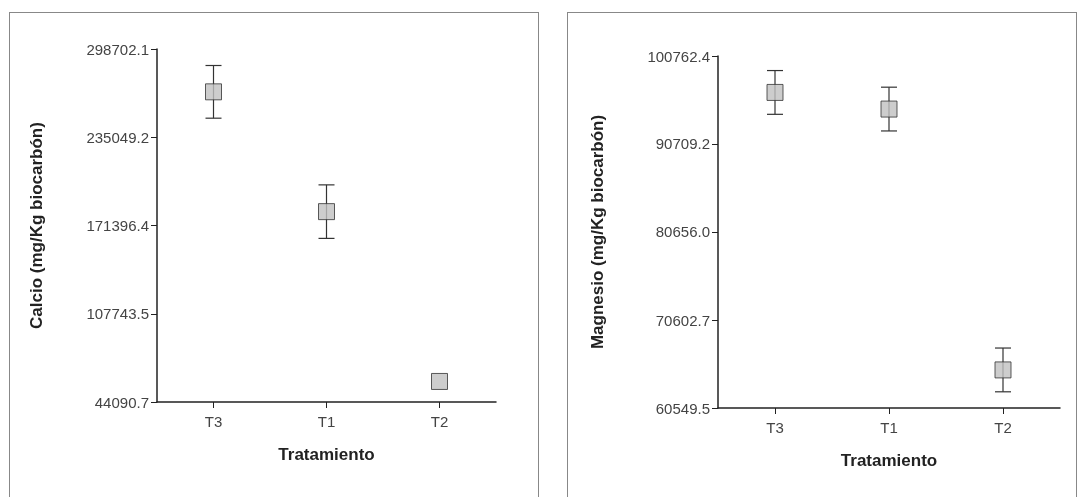 The width and height of the screenshot is (1077, 497). What do you see at coordinates (36, 225) in the screenshot?
I see `y-axis-title: Calcio (mg/Kg biocarbón)` at bounding box center [36, 225].